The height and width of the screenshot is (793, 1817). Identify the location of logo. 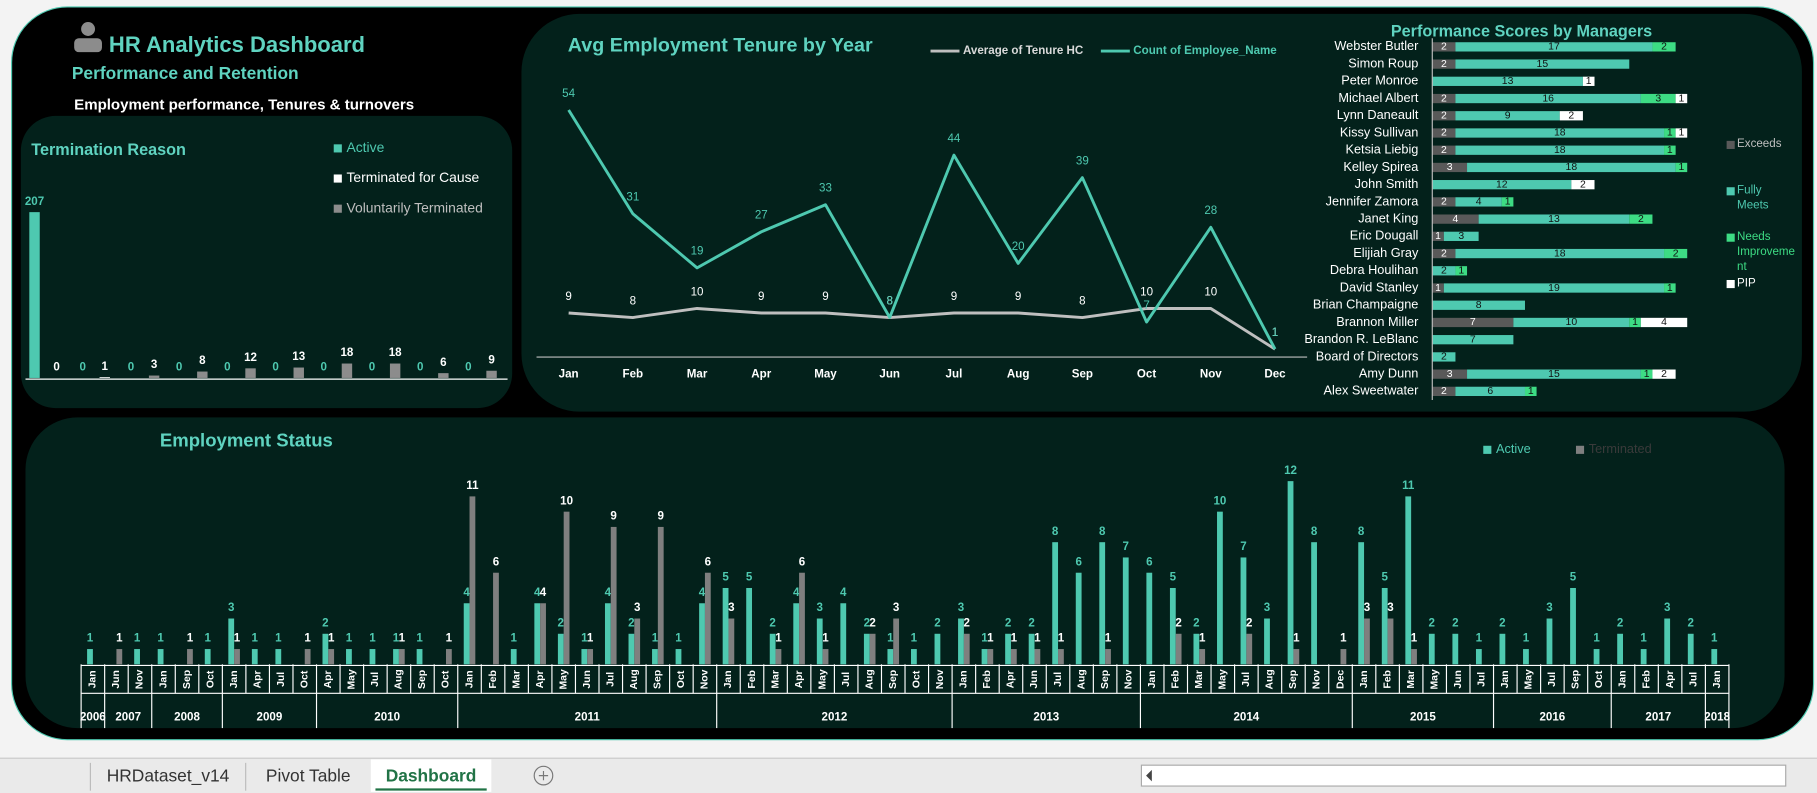
(88, 37).